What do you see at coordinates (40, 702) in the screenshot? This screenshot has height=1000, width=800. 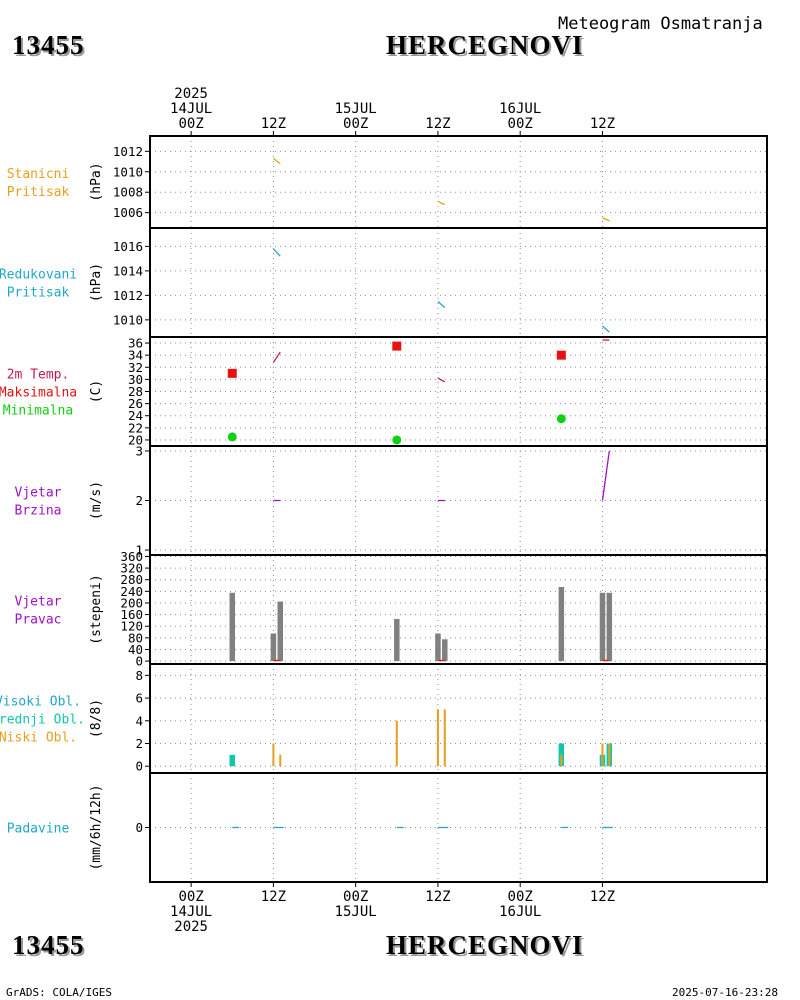 I see `panel-label: Visoki Obl.` at bounding box center [40, 702].